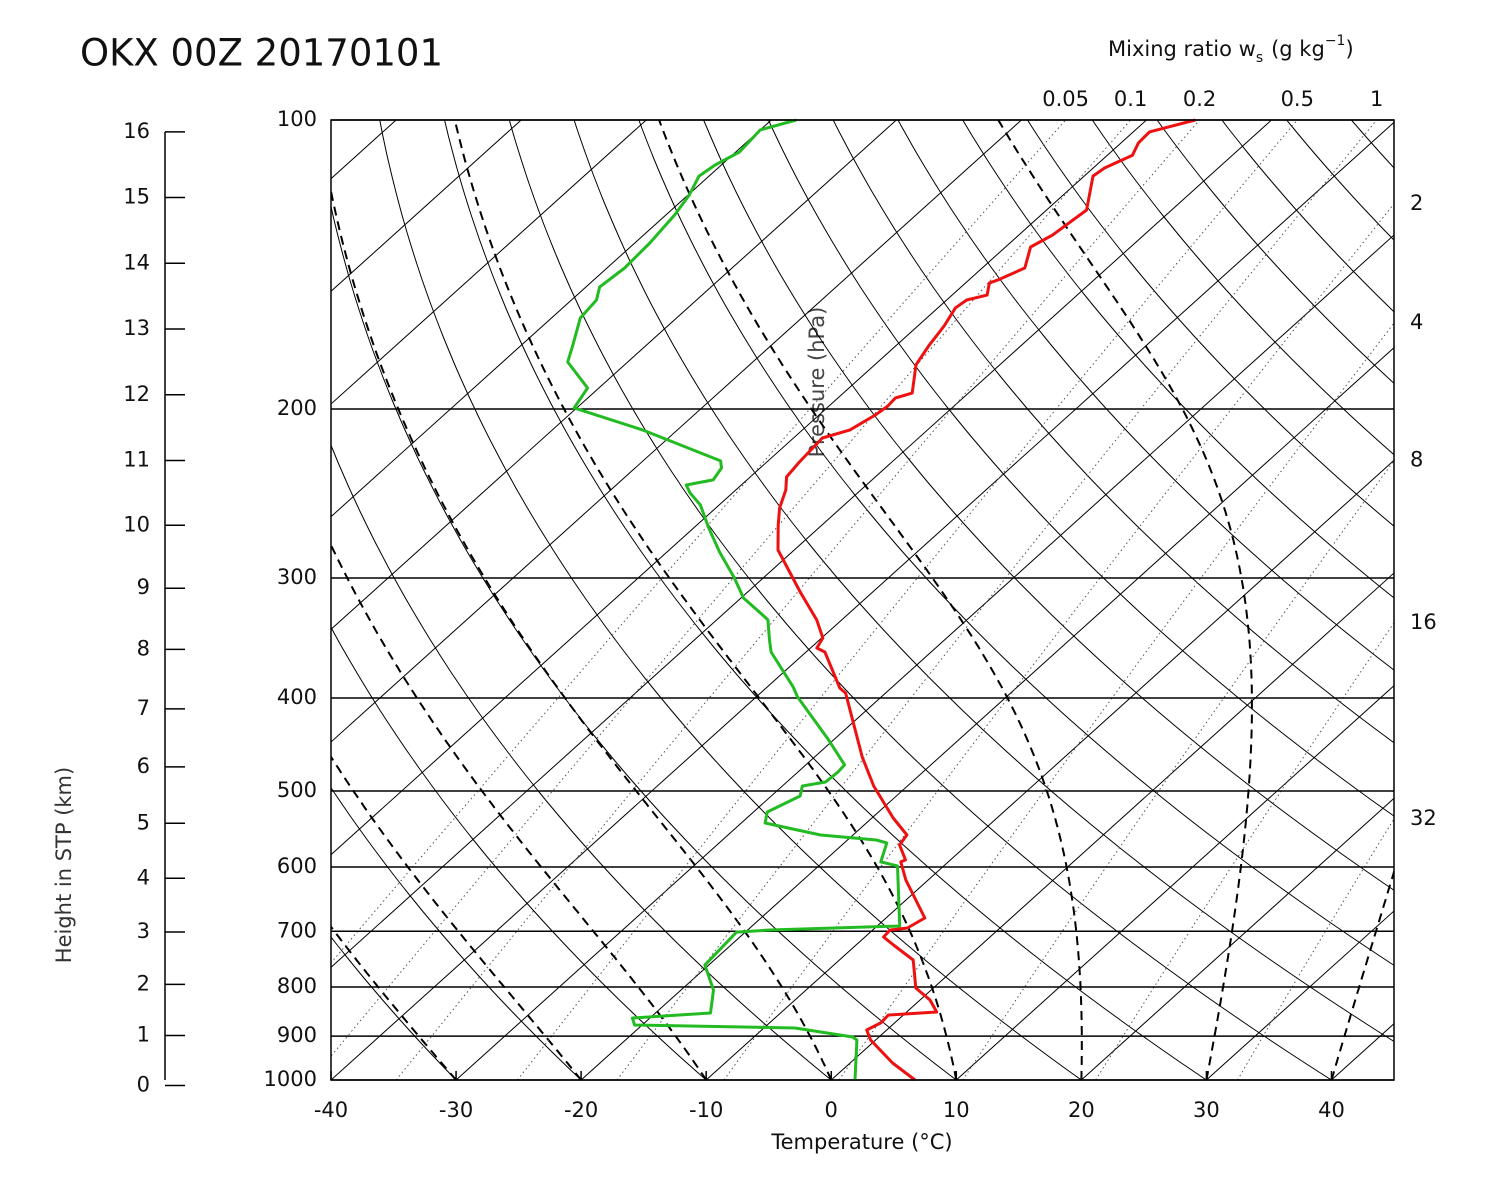  I want to click on height-tick-label: 6, so click(143, 766).